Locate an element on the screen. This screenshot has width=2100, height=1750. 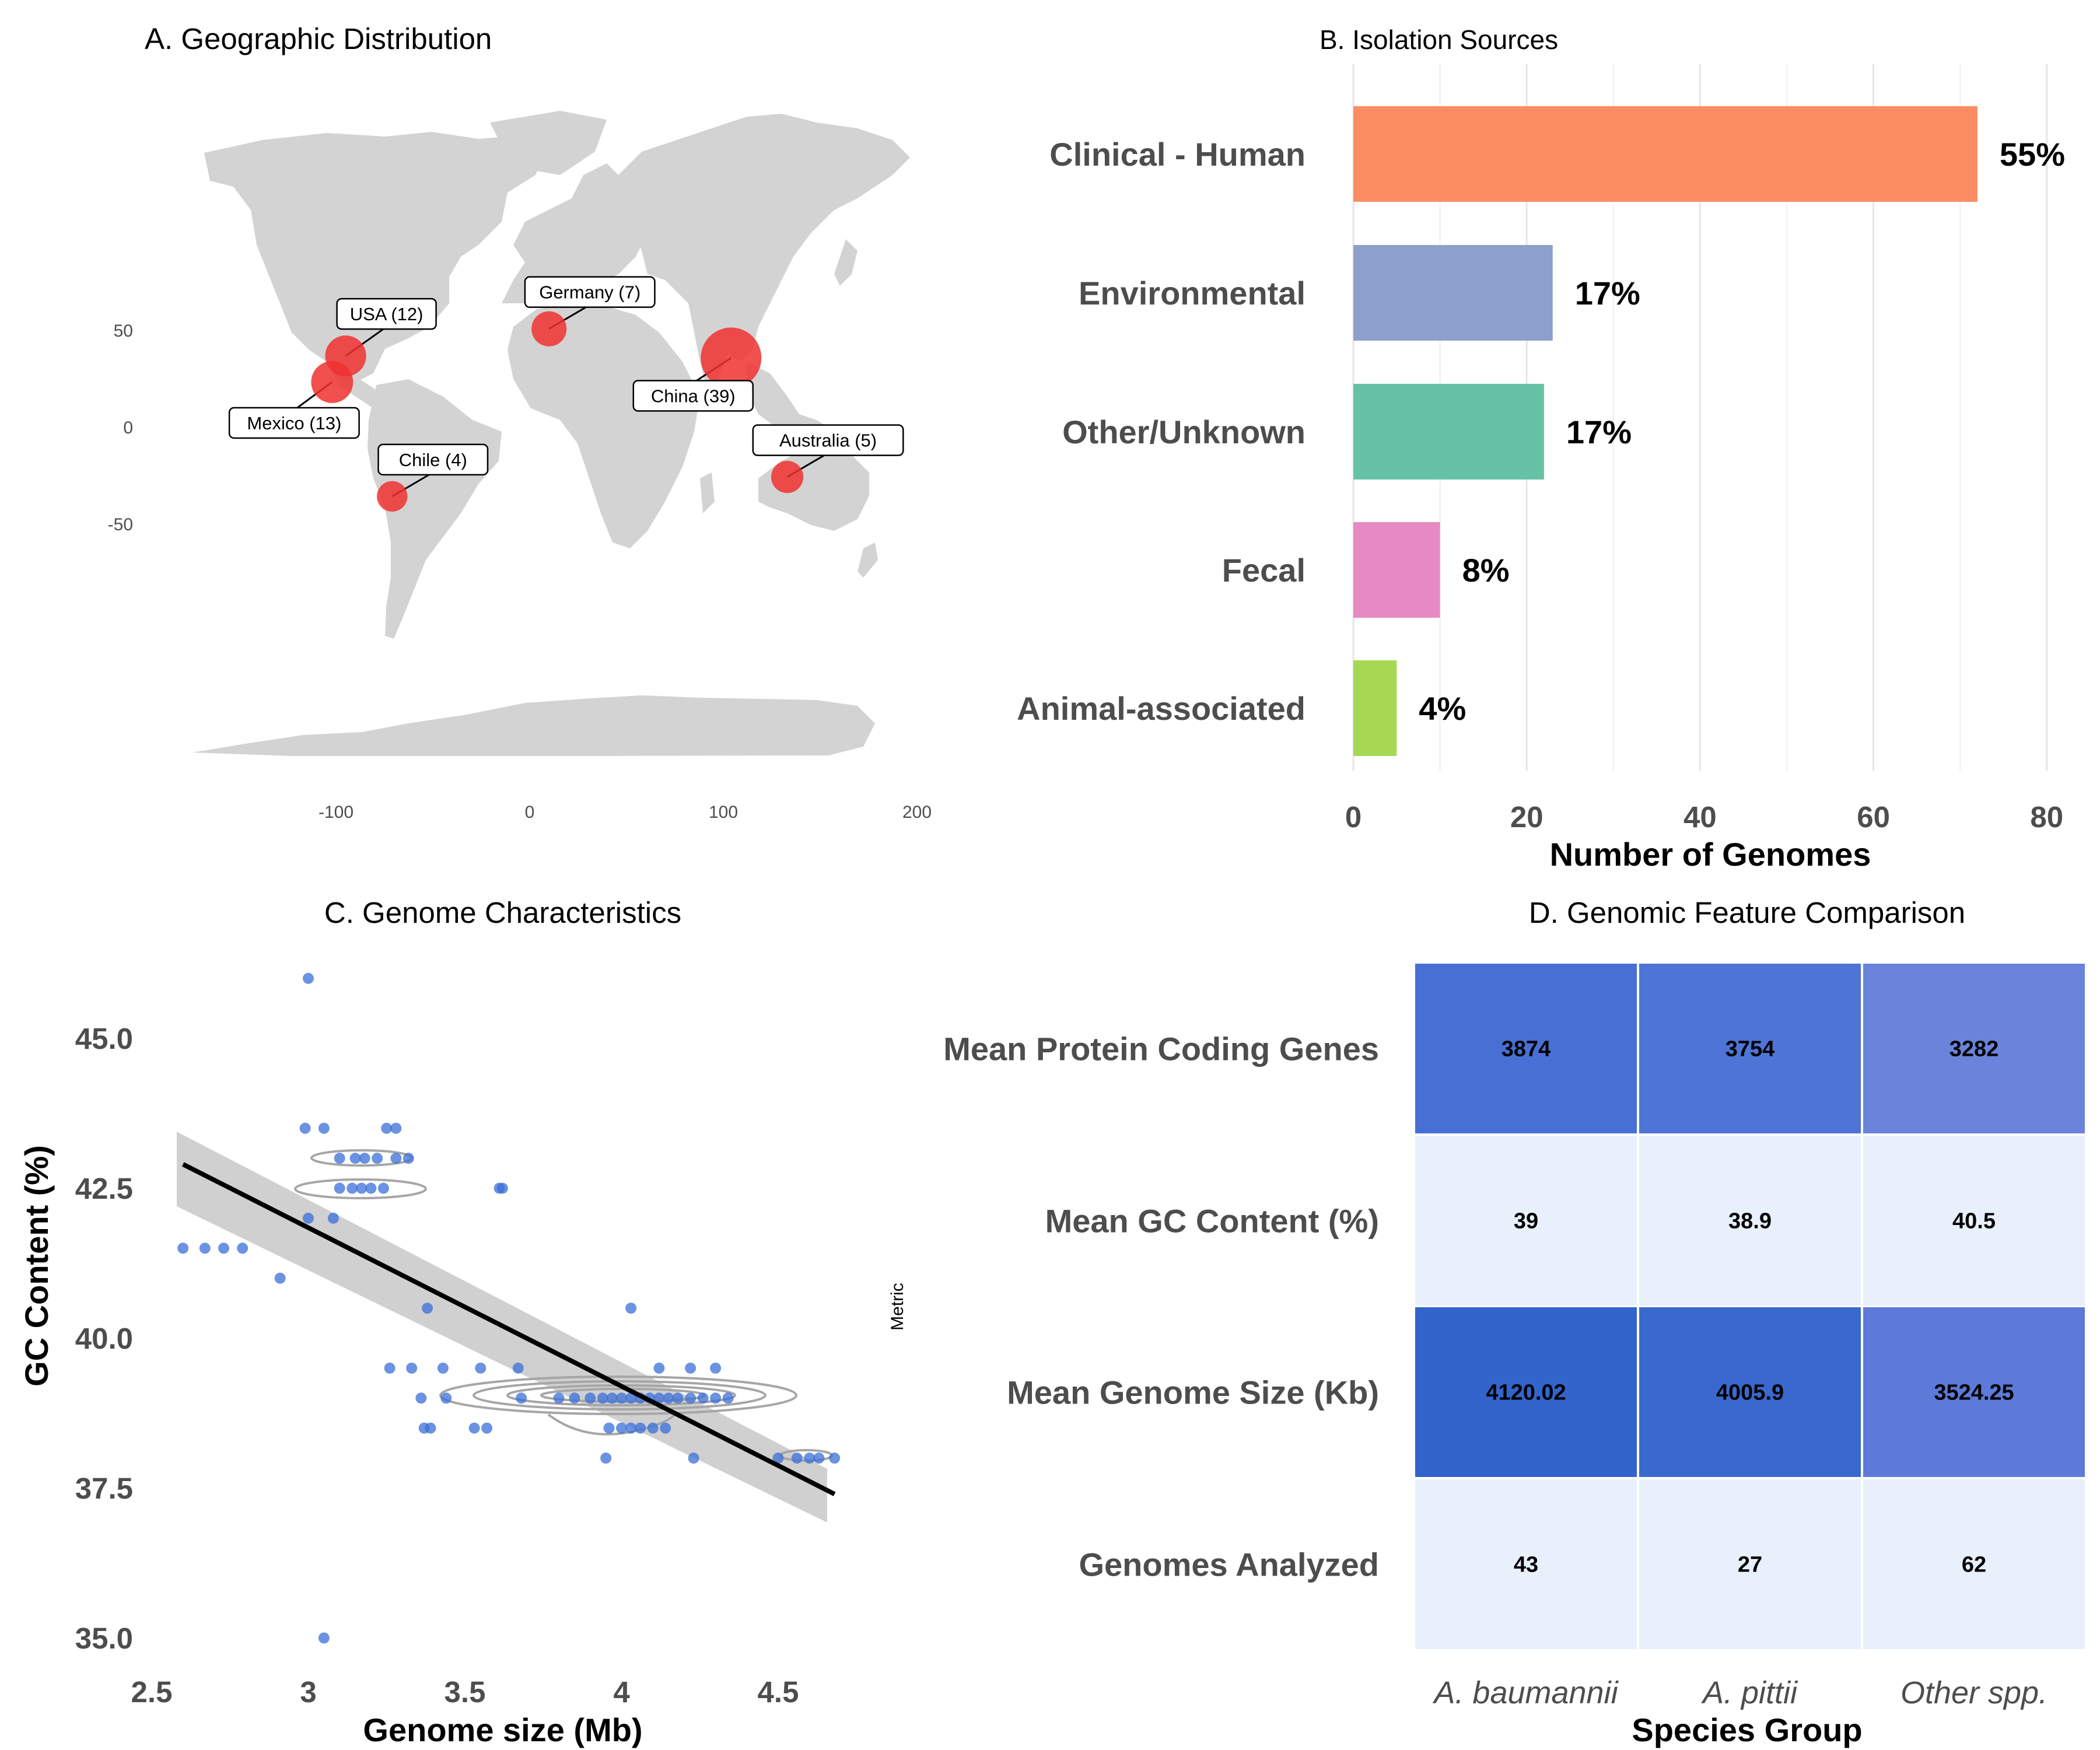
scatter-y-tick-label: 42.5 is located at coordinates (104, 1188).